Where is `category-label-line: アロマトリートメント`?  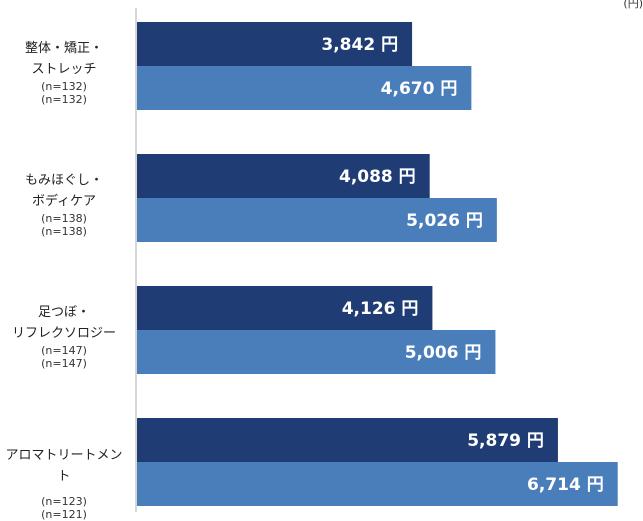
category-label-line: アロマトリートメント is located at coordinates (64, 466).